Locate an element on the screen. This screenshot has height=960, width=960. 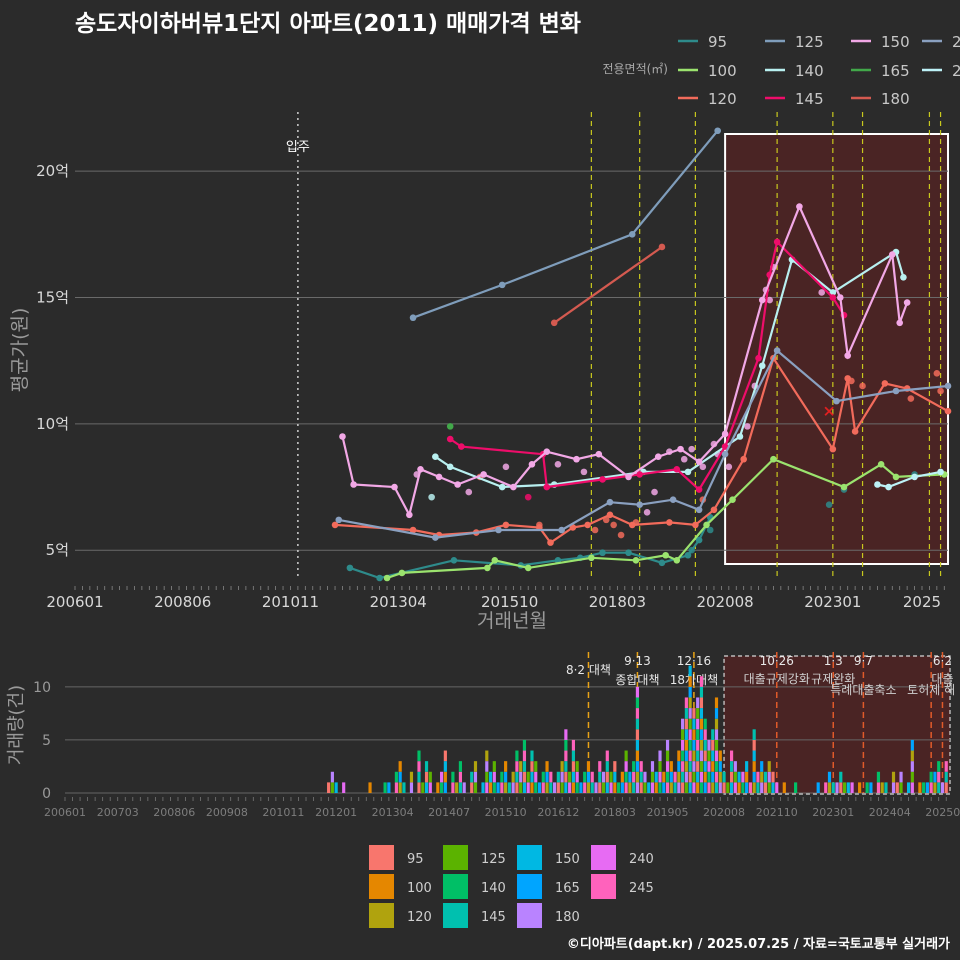
x-tick-label: 201803 is located at coordinates (617, 602).